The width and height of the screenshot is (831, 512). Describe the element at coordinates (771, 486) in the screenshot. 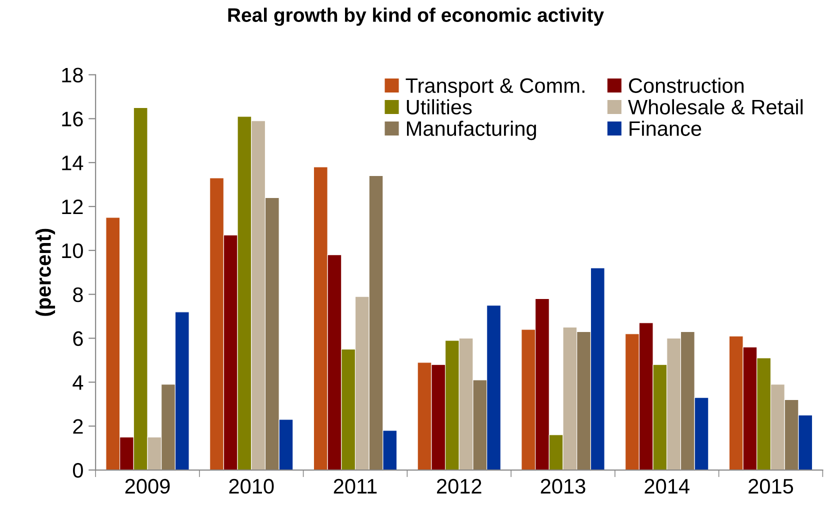

I see `x-tick-label: 2015` at that location.